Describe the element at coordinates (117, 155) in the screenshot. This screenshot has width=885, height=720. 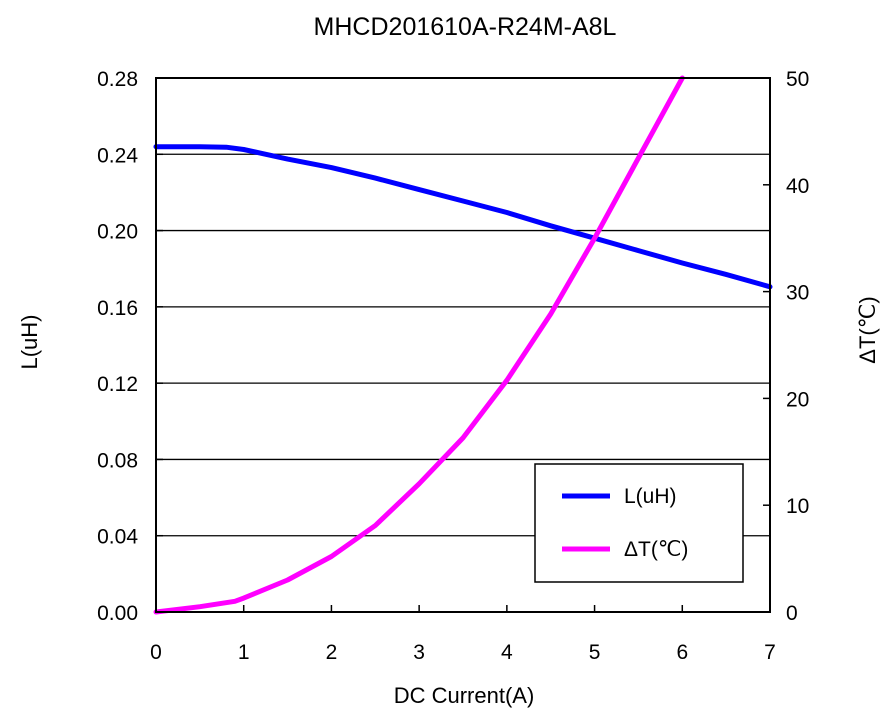
I see `y-tick-label: 0.24` at that location.